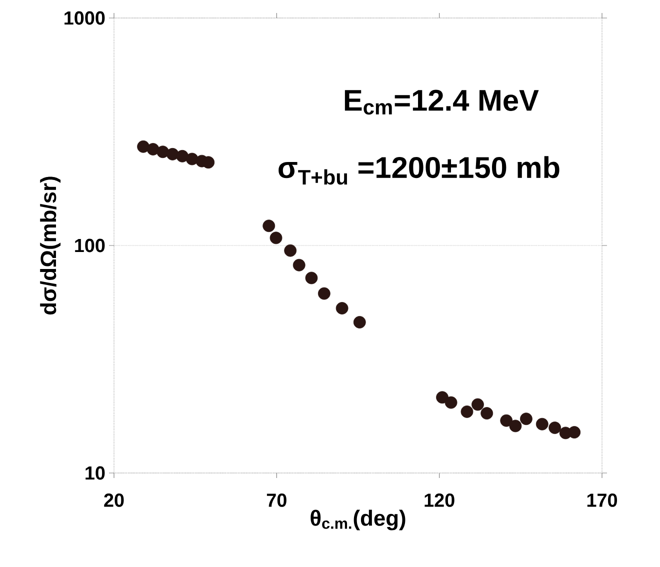  Describe the element at coordinates (441, 102) in the screenshot. I see `annotation: E$_{cm}$=12.4 MeV` at that location.